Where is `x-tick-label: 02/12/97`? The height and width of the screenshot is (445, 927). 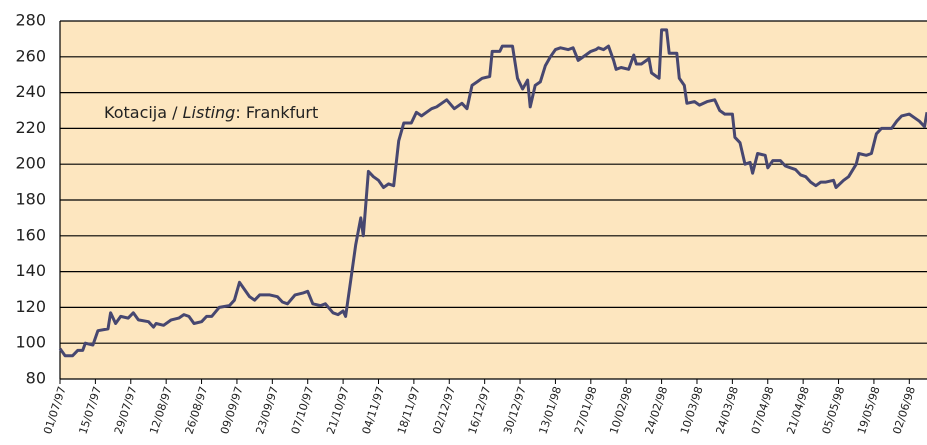 x-tick-label: 02/12/97 is located at coordinates (444, 410).